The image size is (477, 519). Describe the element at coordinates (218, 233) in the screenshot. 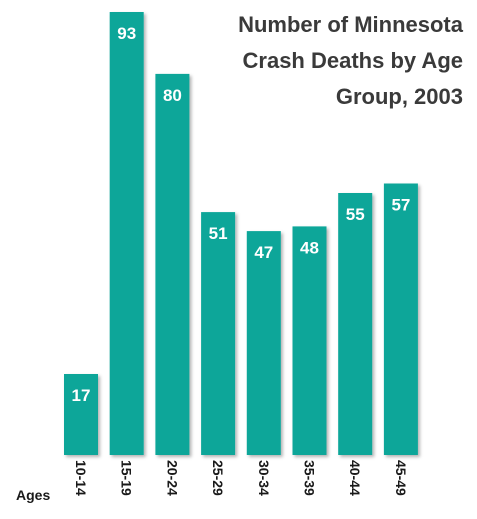

I see `data-label-25-29: 51` at that location.